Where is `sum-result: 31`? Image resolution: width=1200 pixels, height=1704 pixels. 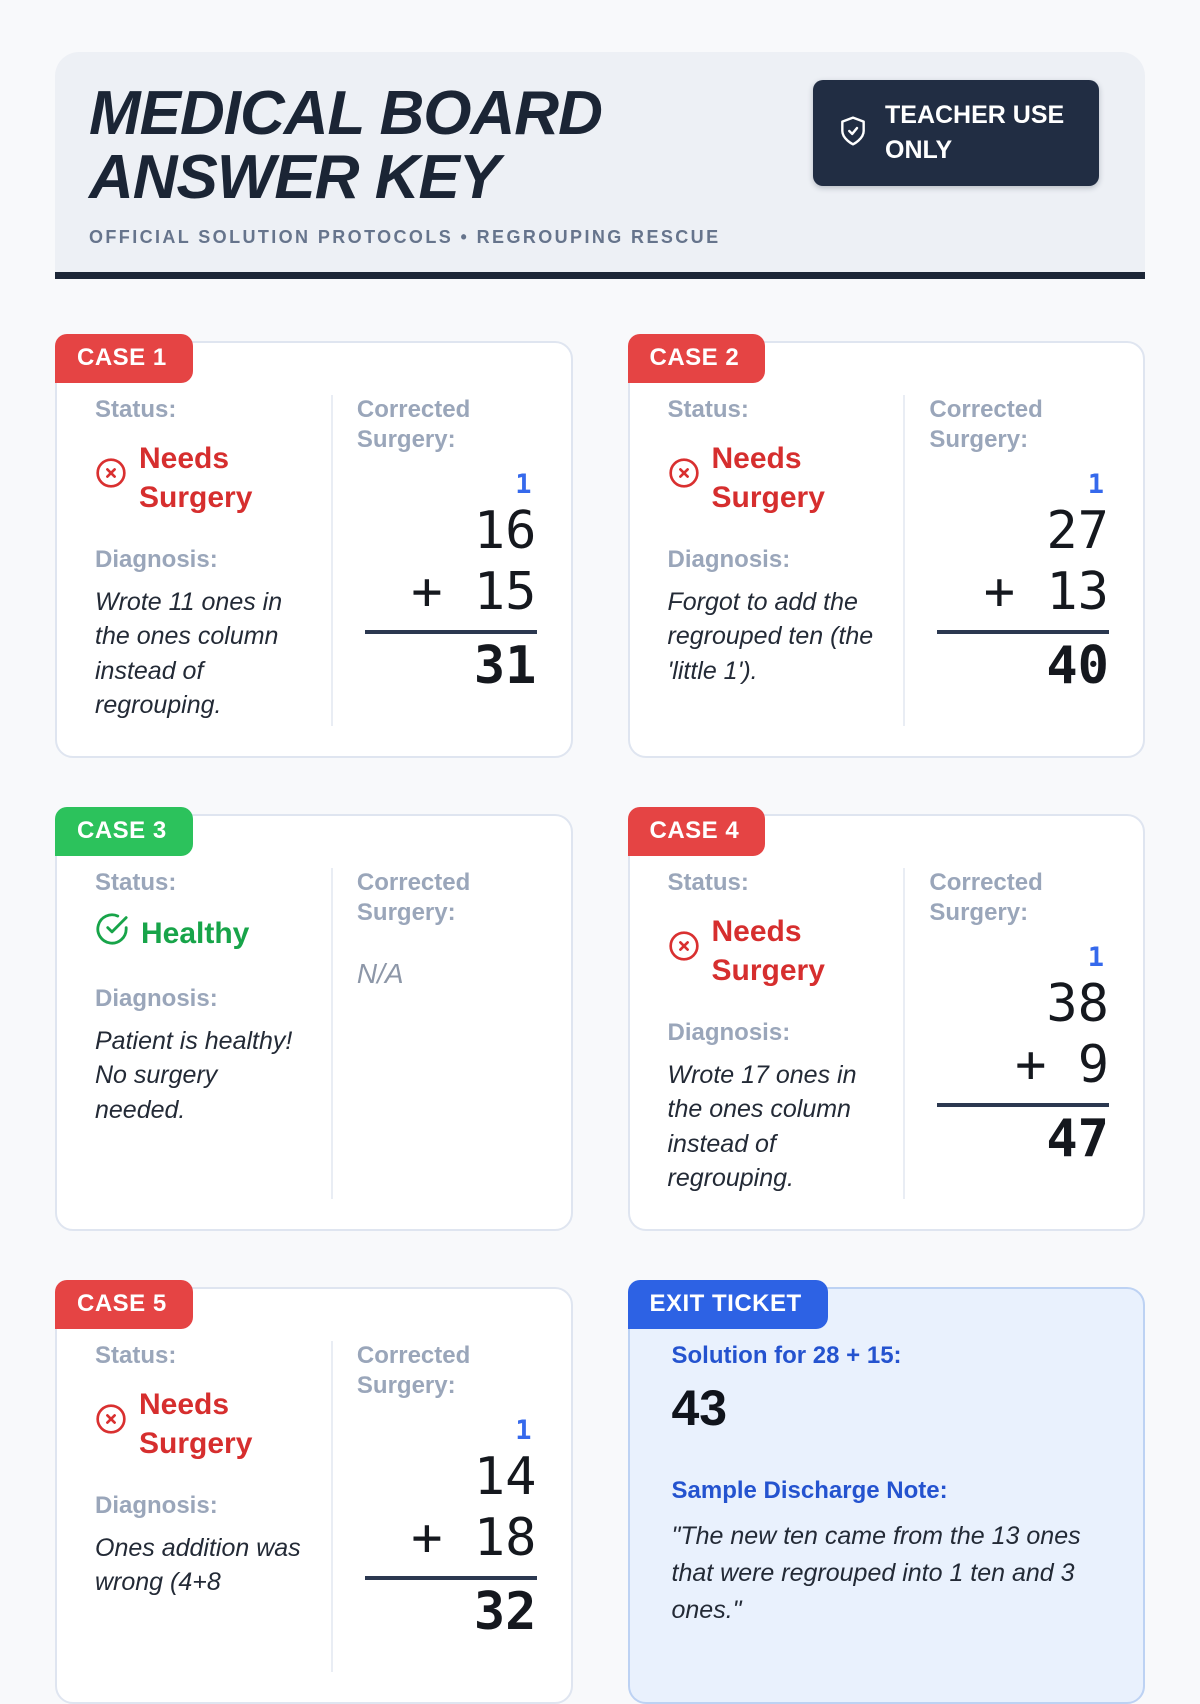 sum-result: 31 is located at coordinates (505, 665).